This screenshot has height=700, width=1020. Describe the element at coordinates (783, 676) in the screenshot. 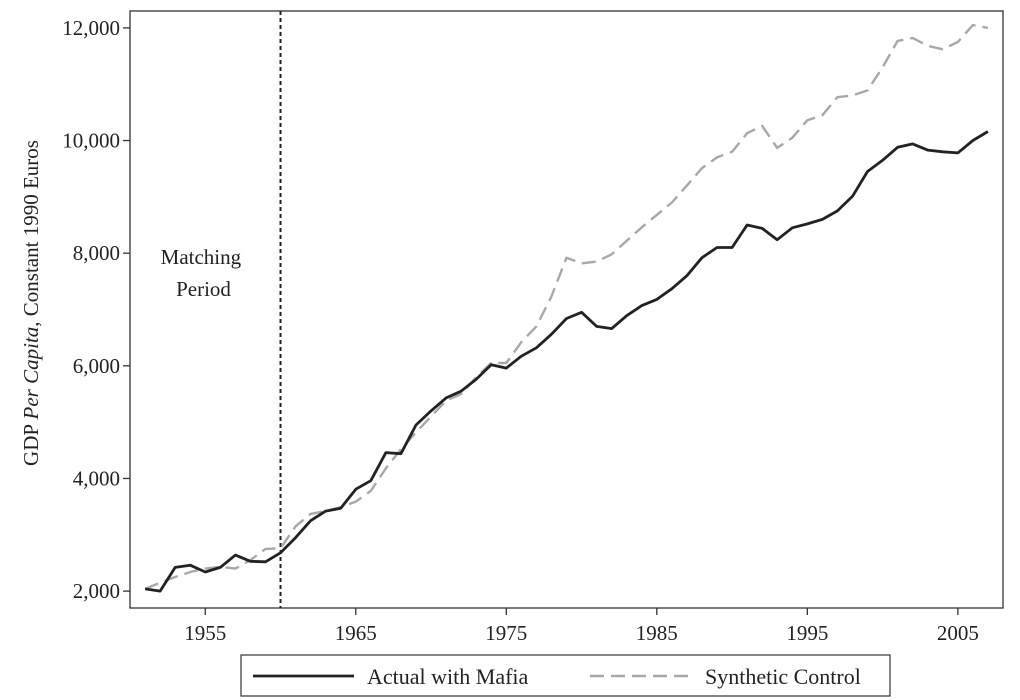

I see `legend-label-synthetic: Synthetic Control` at that location.